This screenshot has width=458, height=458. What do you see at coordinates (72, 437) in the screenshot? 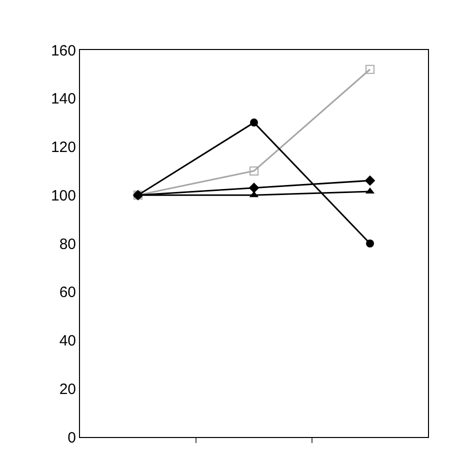
I see `y-tick-label: 0` at bounding box center [72, 437].